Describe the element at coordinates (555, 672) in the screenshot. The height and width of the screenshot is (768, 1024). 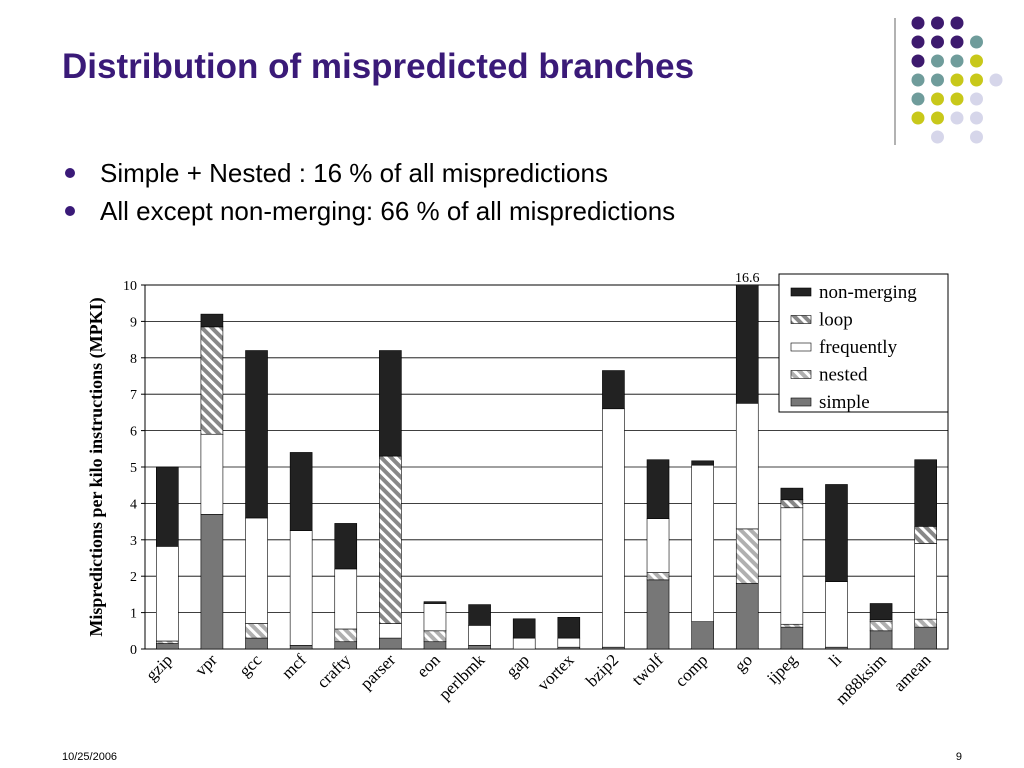
I see `x-tick-label: vortex` at that location.